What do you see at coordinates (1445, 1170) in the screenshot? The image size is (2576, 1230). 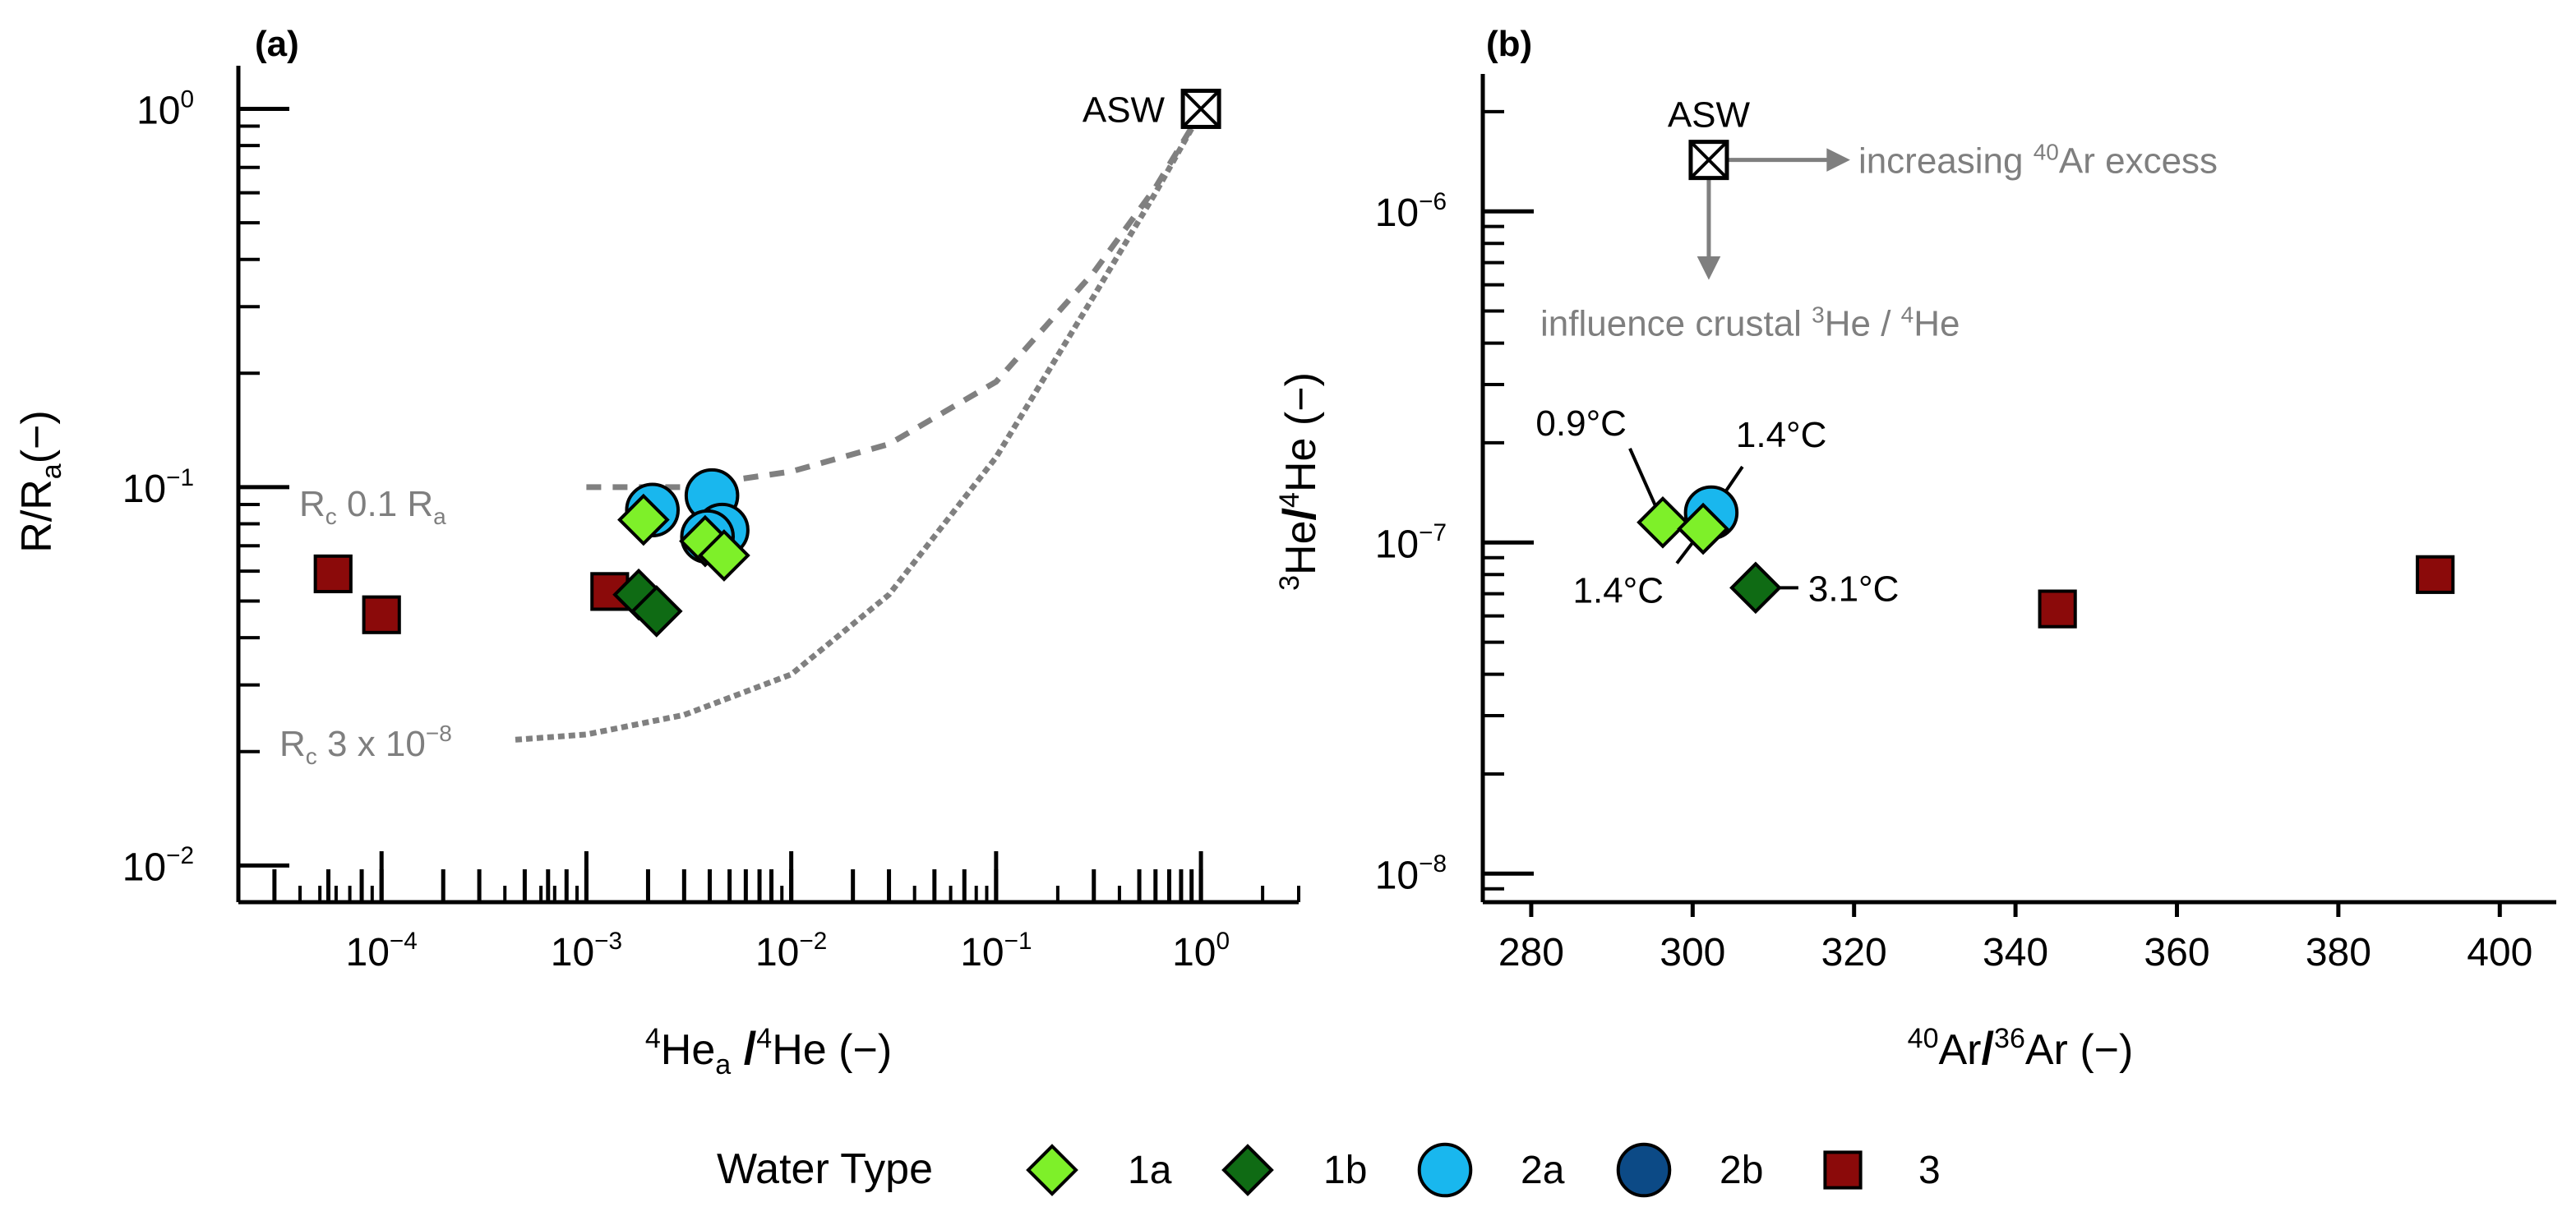 I see `legend-marker-2a` at bounding box center [1445, 1170].